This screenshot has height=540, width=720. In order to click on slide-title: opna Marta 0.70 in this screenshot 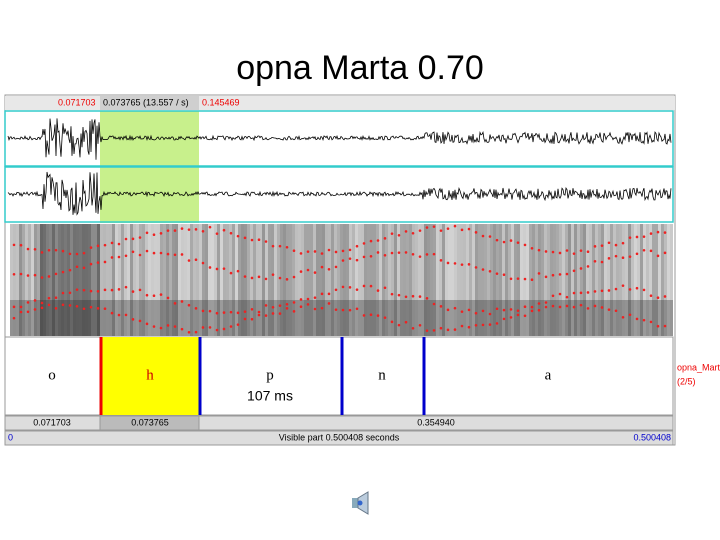, I will do `click(360, 68)`.